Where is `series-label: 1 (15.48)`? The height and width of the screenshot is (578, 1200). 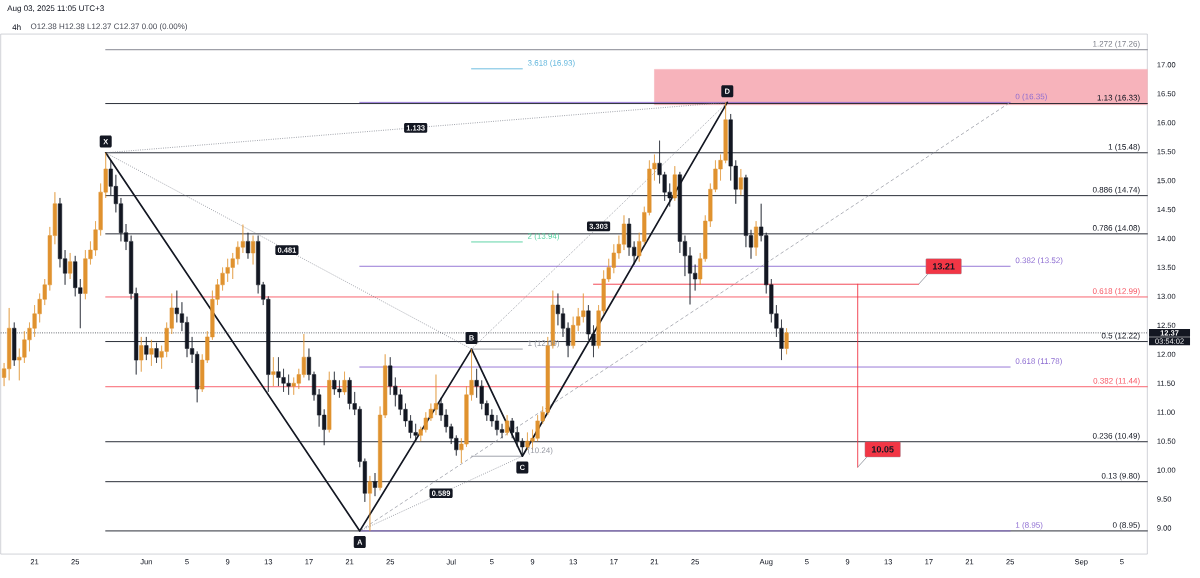
series-label: 1 (15.48) is located at coordinates (1124, 147).